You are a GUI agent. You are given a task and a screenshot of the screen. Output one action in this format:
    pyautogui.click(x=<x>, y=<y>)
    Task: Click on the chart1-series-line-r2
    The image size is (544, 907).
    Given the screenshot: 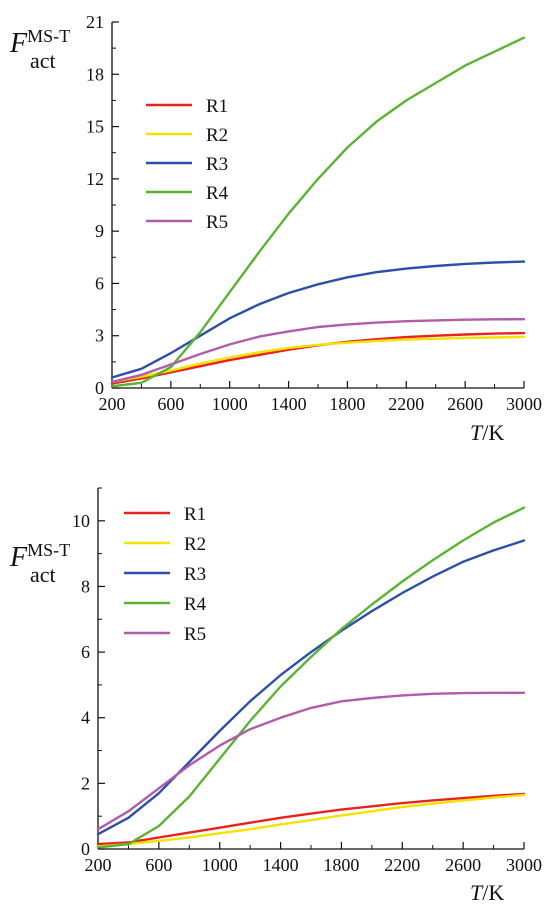 What is the action you would take?
    pyautogui.click(x=318, y=359)
    